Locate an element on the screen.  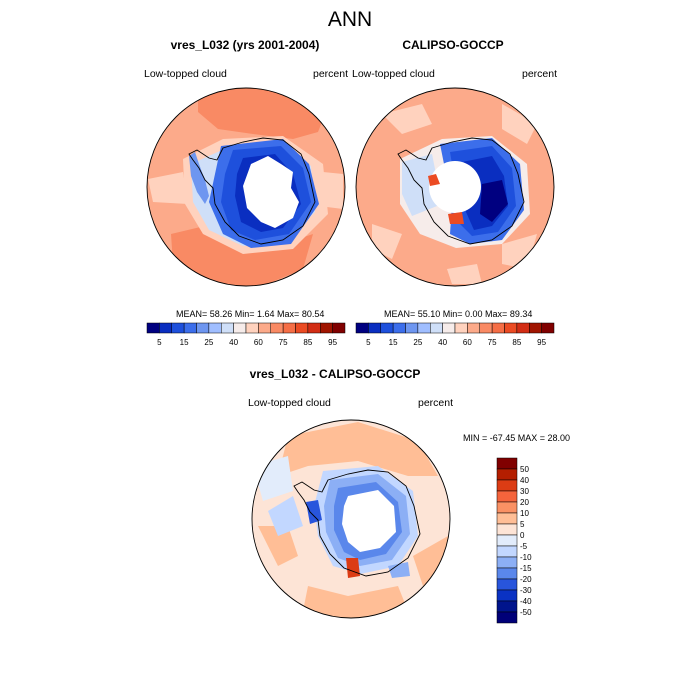
panel-2-map is located at coordinates (455, 187).